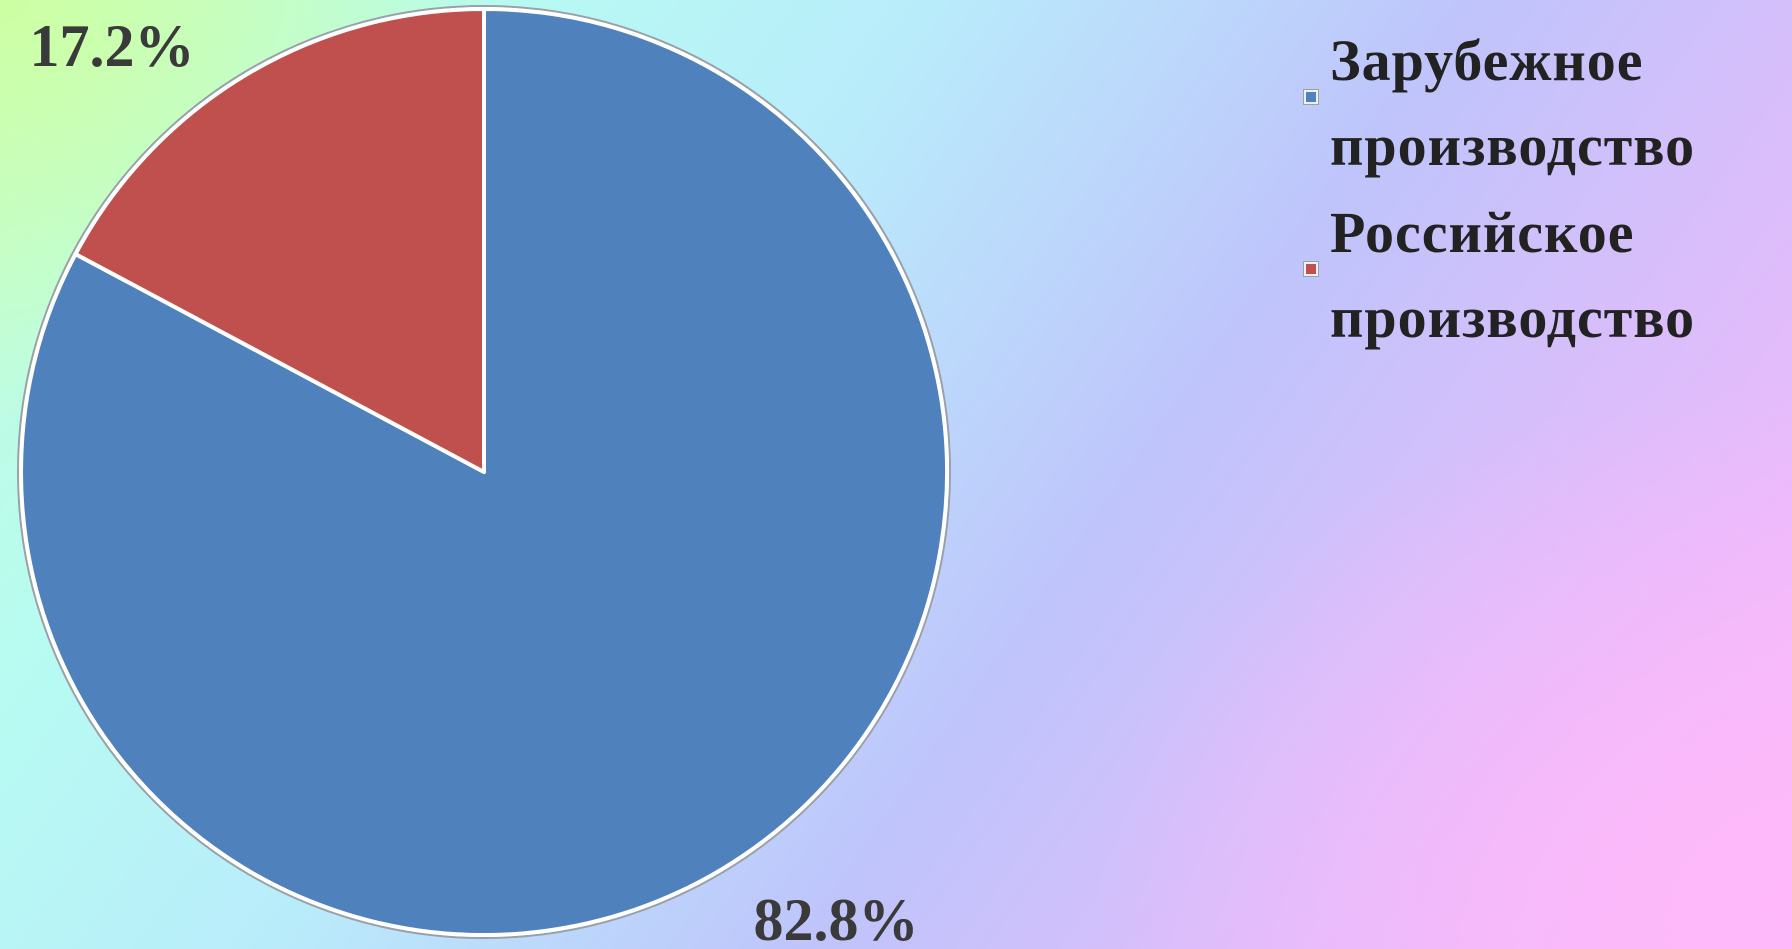 The image size is (1792, 949). I want to click on pie-slice-russian, so click(279, 240).